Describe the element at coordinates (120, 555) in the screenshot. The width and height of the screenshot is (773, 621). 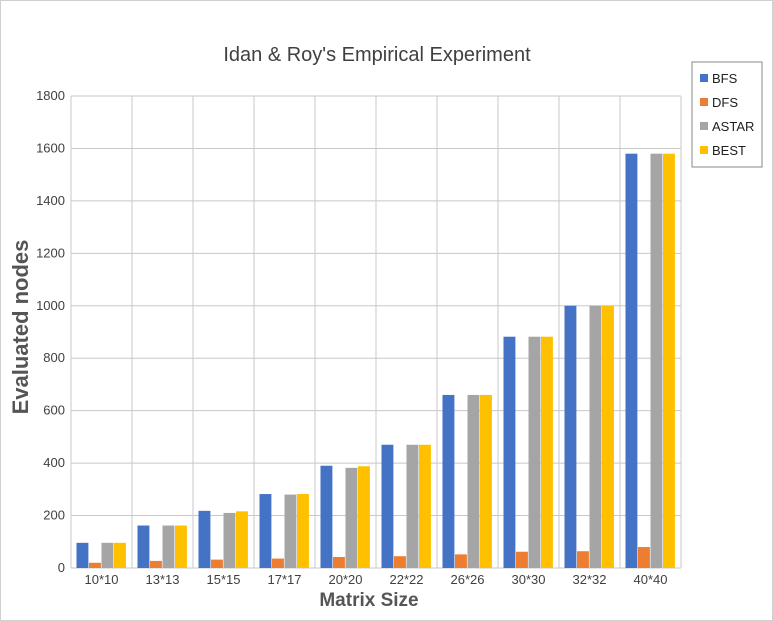
I see `bar-best-10*10` at that location.